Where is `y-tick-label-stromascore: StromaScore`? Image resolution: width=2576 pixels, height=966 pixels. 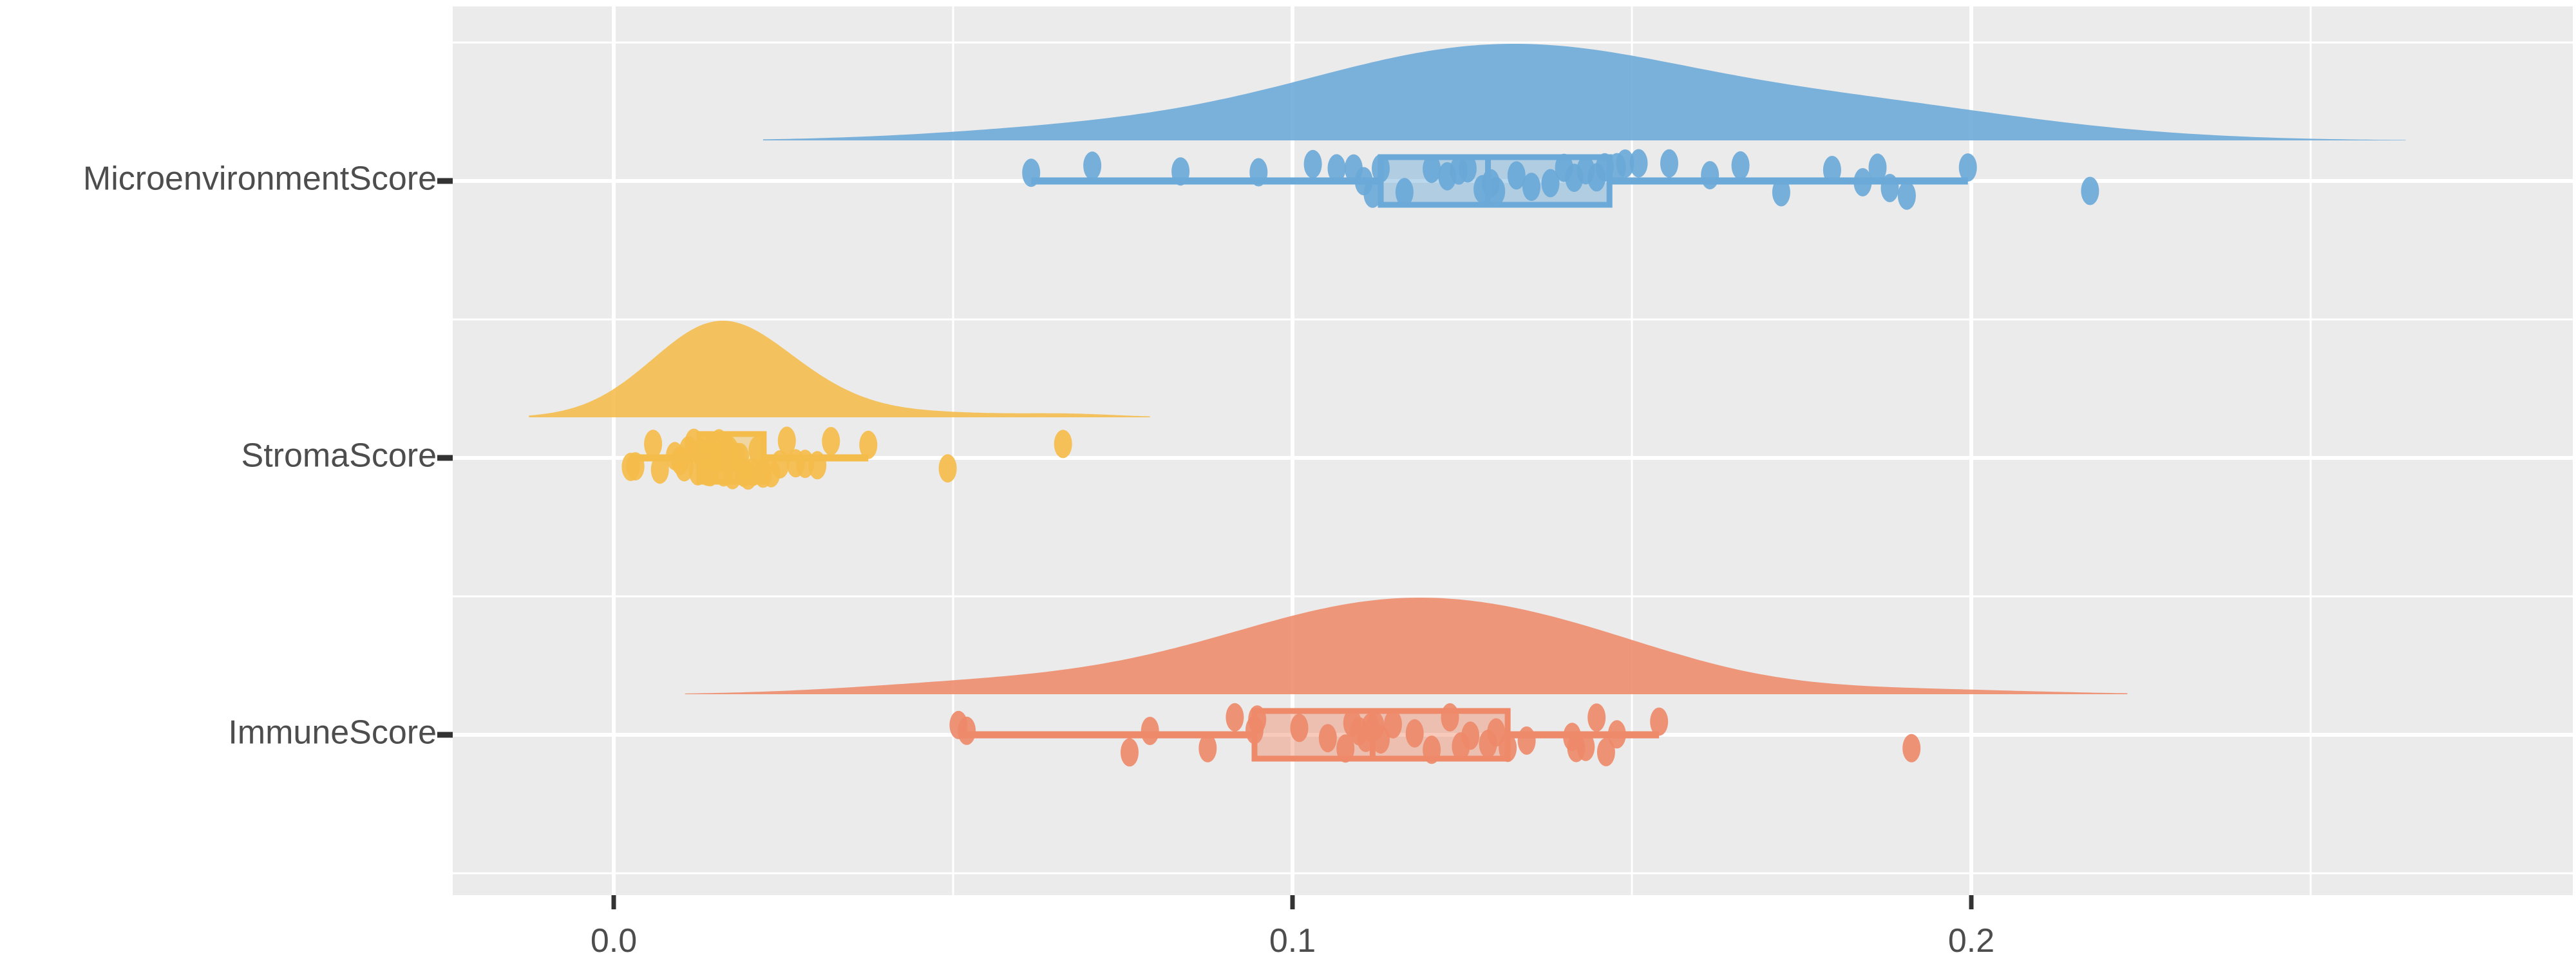
y-tick-label-stromascore: StromaScore is located at coordinates (339, 456).